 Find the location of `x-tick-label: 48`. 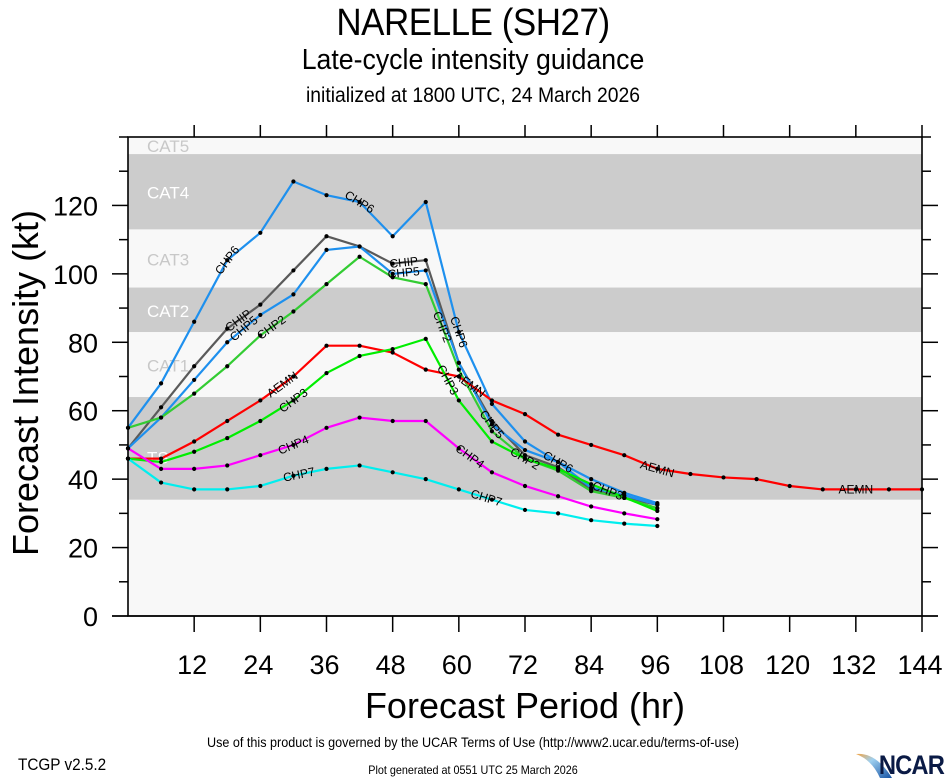

x-tick-label: 48 is located at coordinates (391, 665).